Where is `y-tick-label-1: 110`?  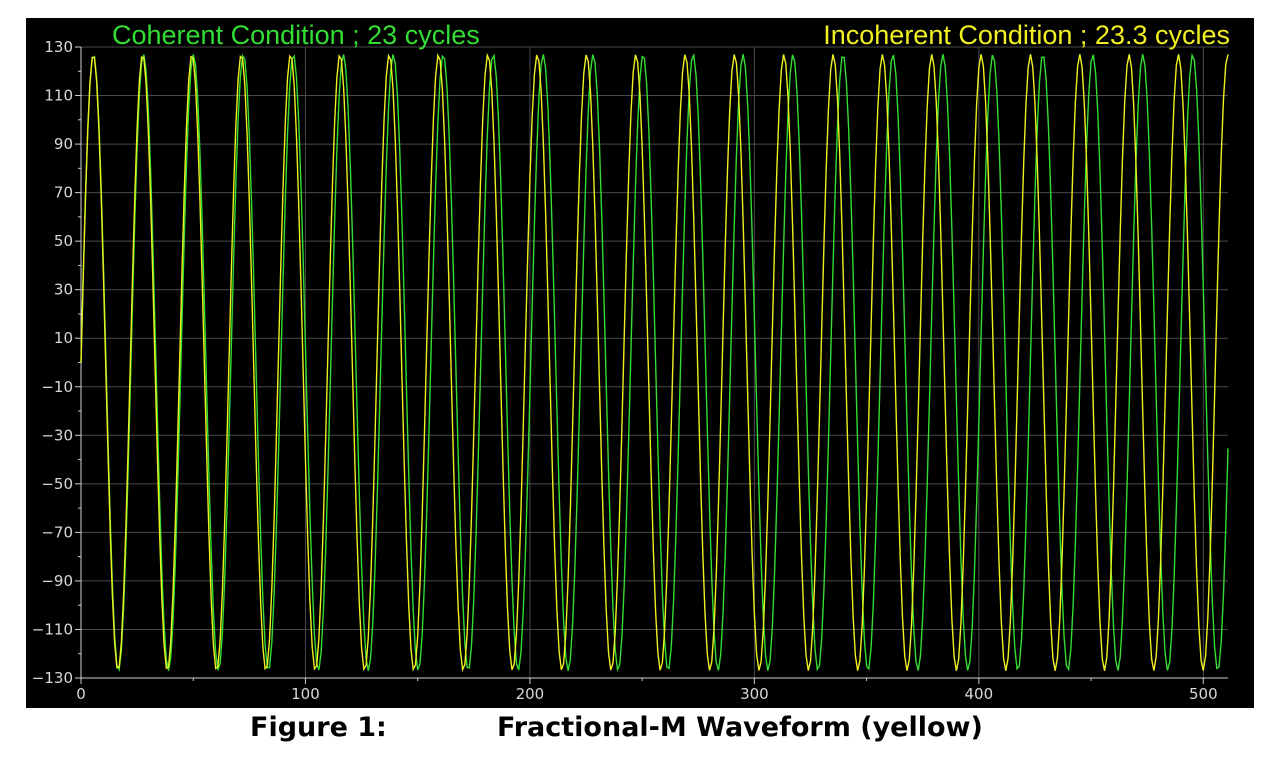
y-tick-label-1: 110 is located at coordinates (58, 96).